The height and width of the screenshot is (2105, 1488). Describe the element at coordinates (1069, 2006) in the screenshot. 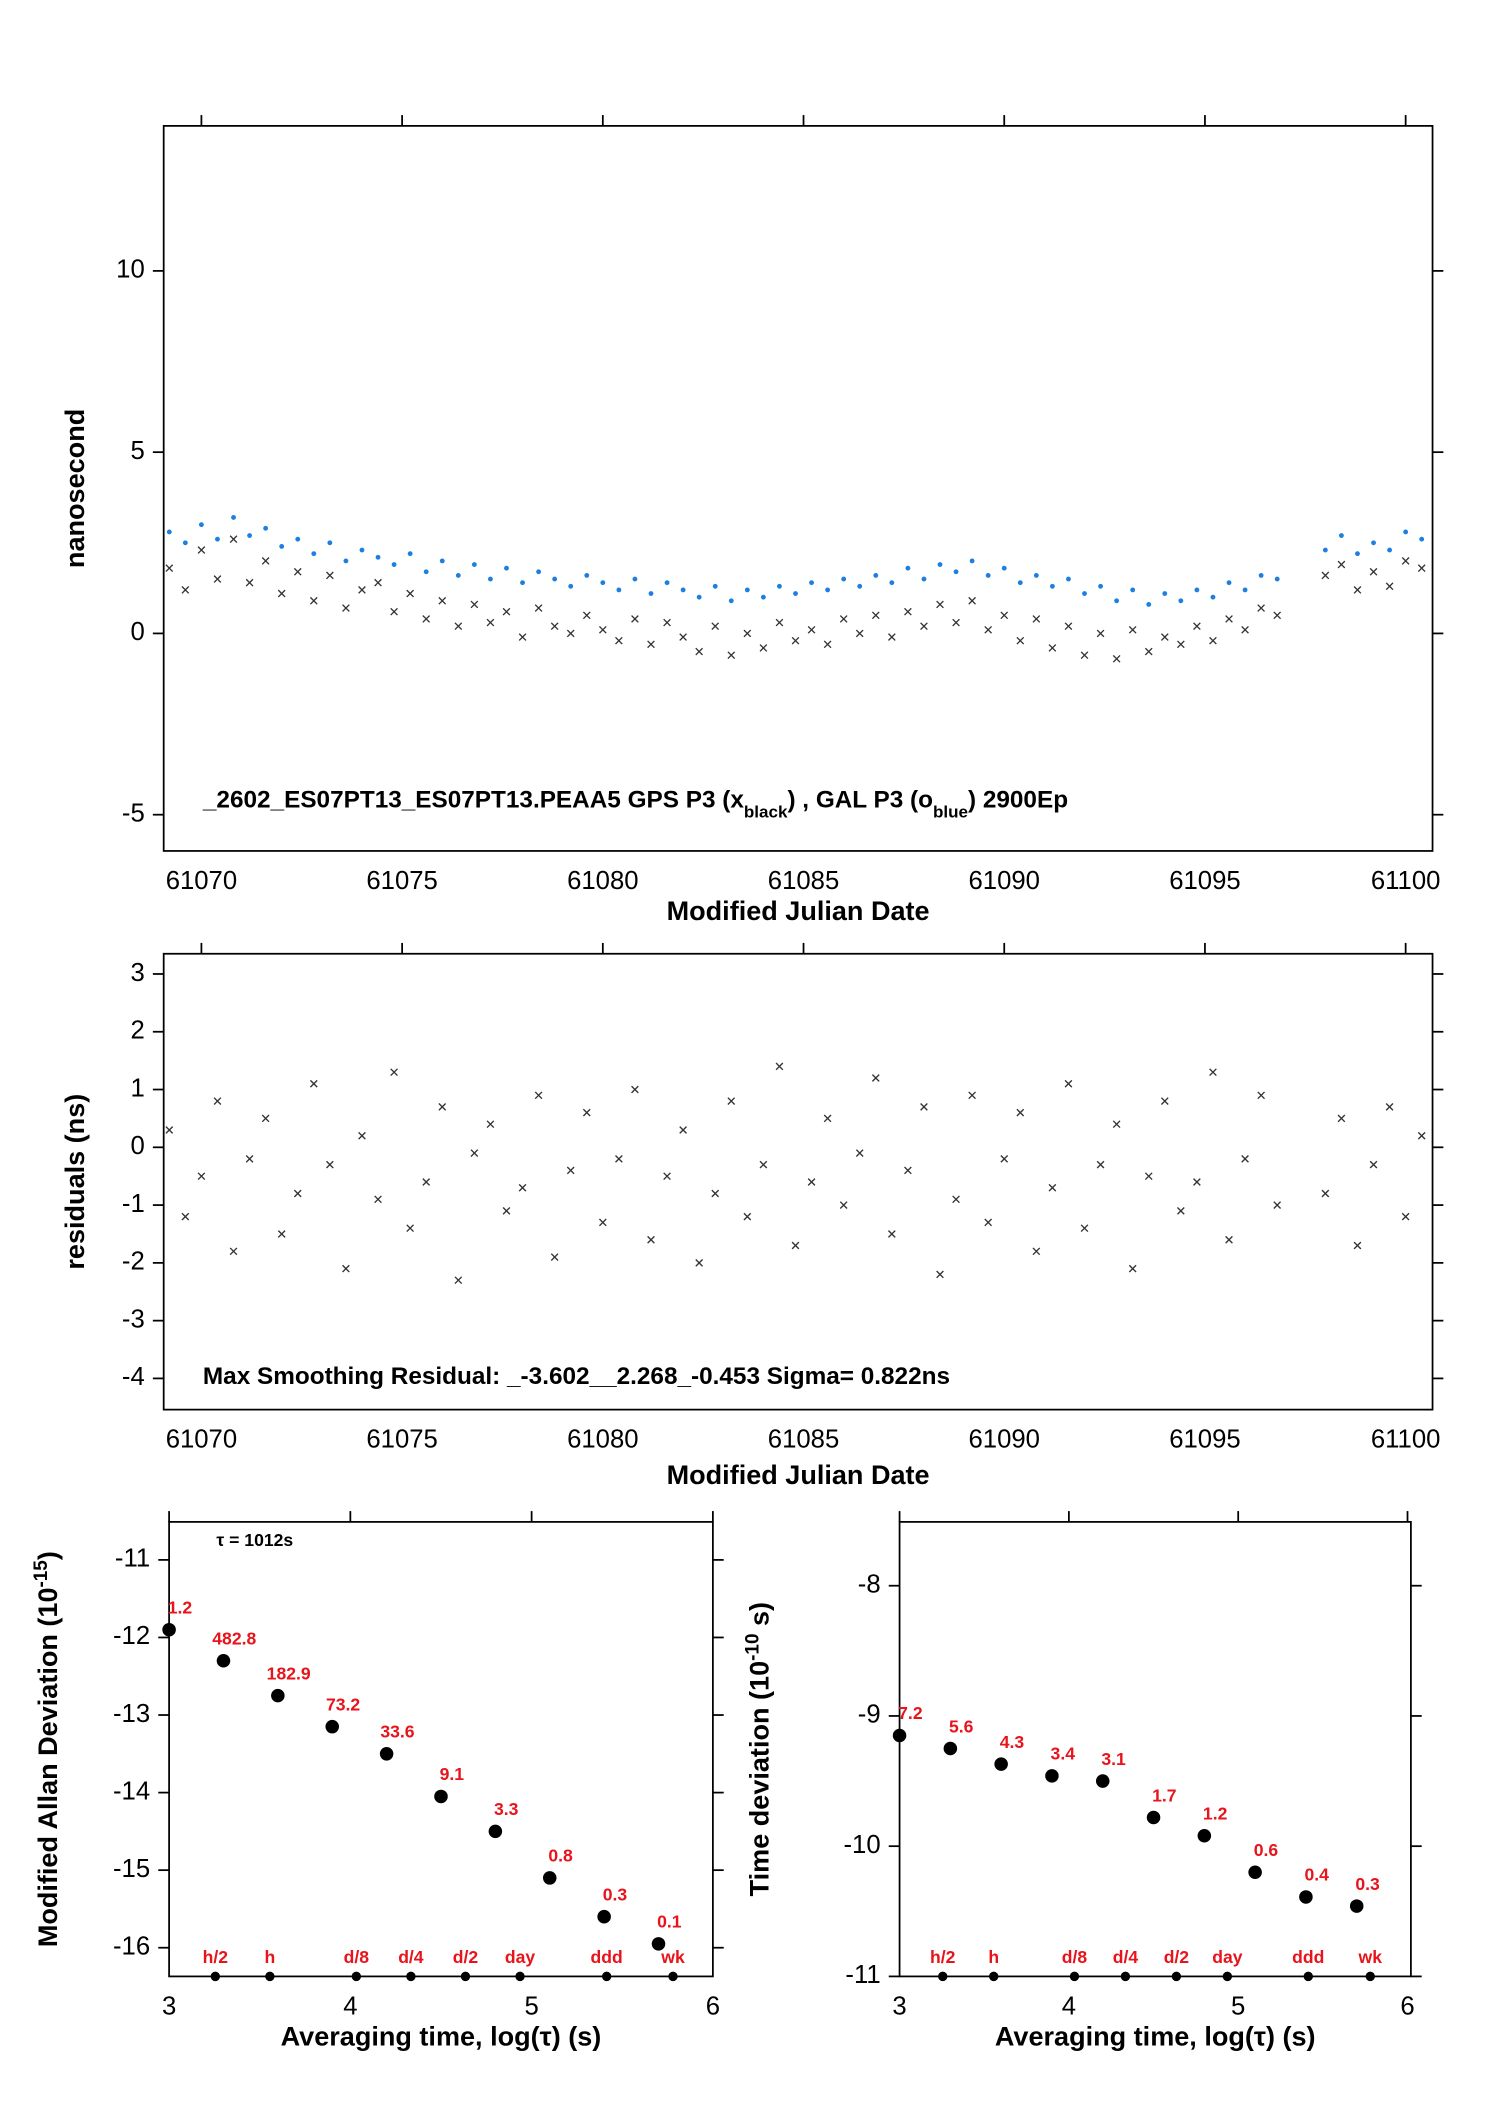

I see `x-tick-label: 4` at that location.